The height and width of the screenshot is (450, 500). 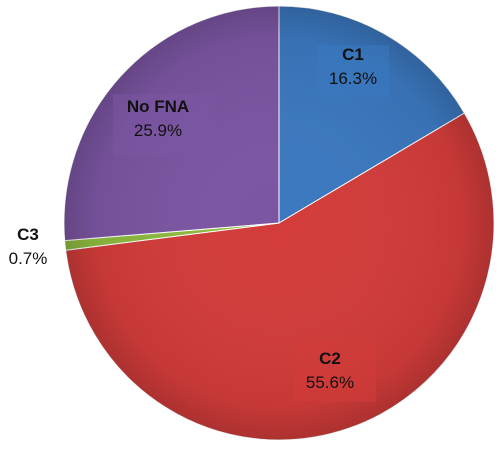 I want to click on data-label-name-no-fna: No FNA, so click(x=158, y=106).